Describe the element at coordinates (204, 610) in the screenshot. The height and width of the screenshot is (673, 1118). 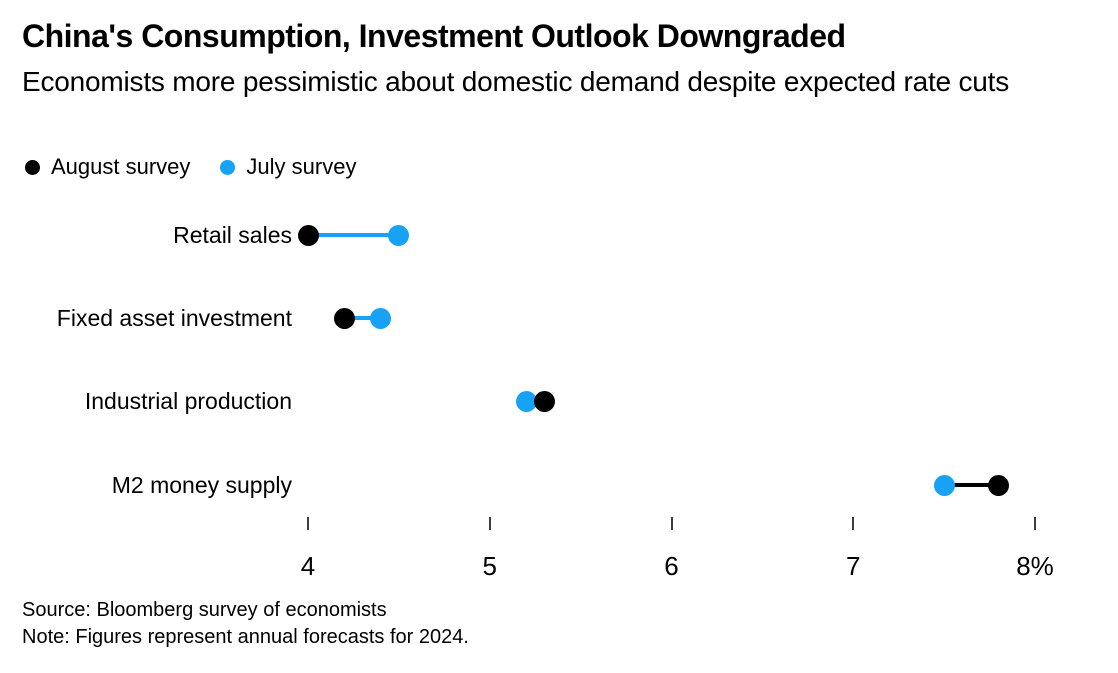
I see `source-note: Source: Bloomberg survey of economists` at that location.